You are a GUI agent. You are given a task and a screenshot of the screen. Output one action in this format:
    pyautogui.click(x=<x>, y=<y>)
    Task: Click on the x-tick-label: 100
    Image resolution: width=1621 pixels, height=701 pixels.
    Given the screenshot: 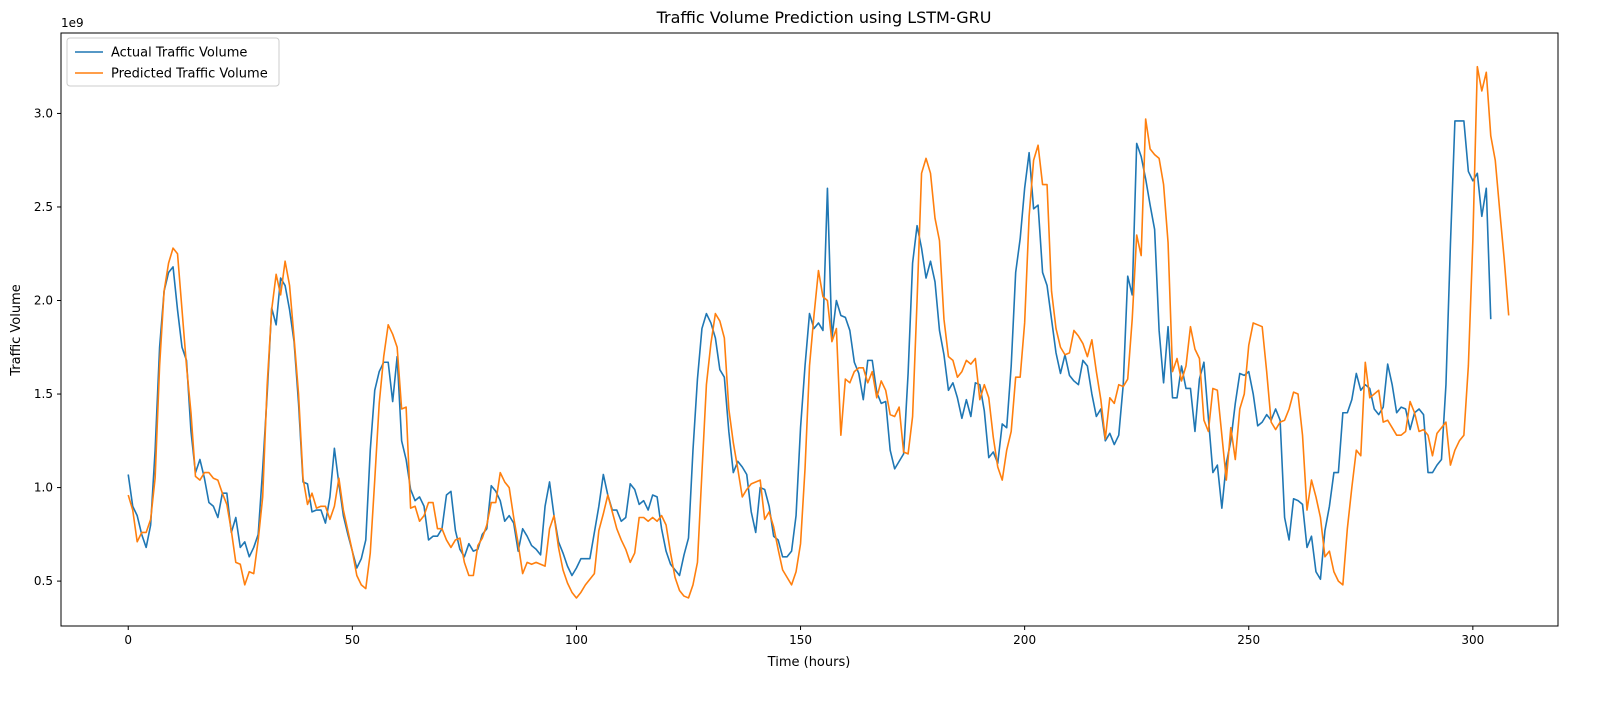 What is the action you would take?
    pyautogui.click(x=576, y=640)
    